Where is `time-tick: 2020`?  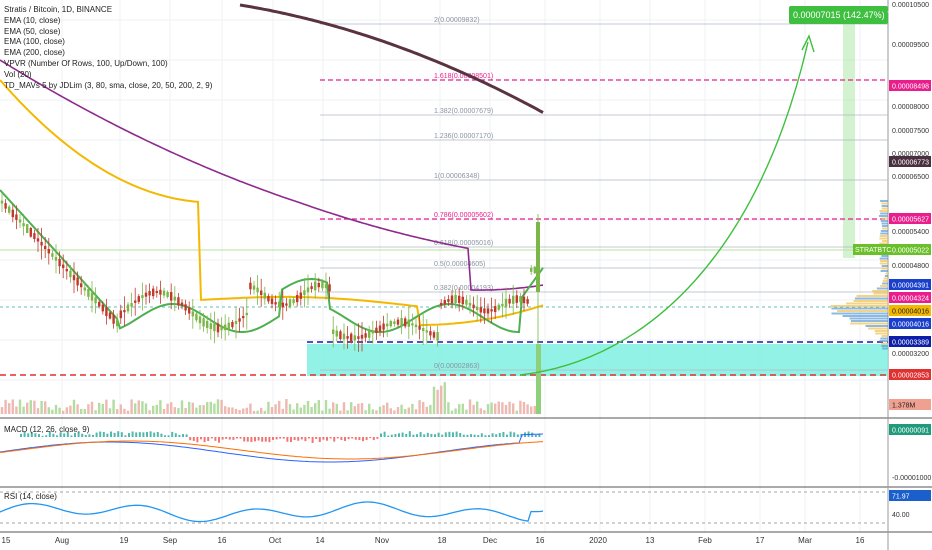 time-tick: 2020 is located at coordinates (598, 540).